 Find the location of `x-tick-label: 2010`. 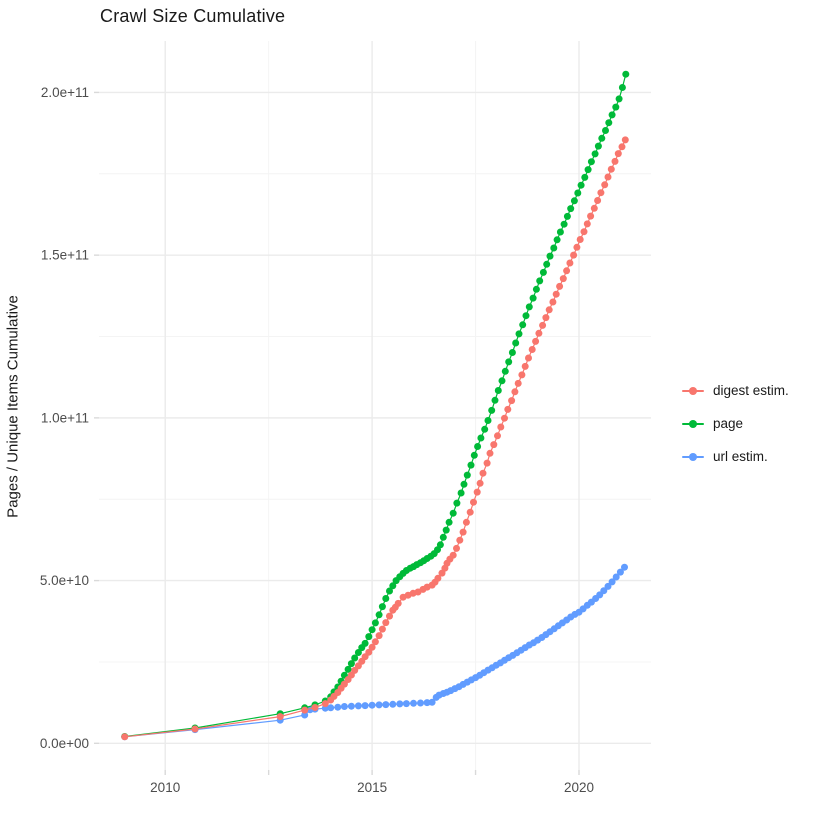

x-tick-label: 2010 is located at coordinates (165, 787).